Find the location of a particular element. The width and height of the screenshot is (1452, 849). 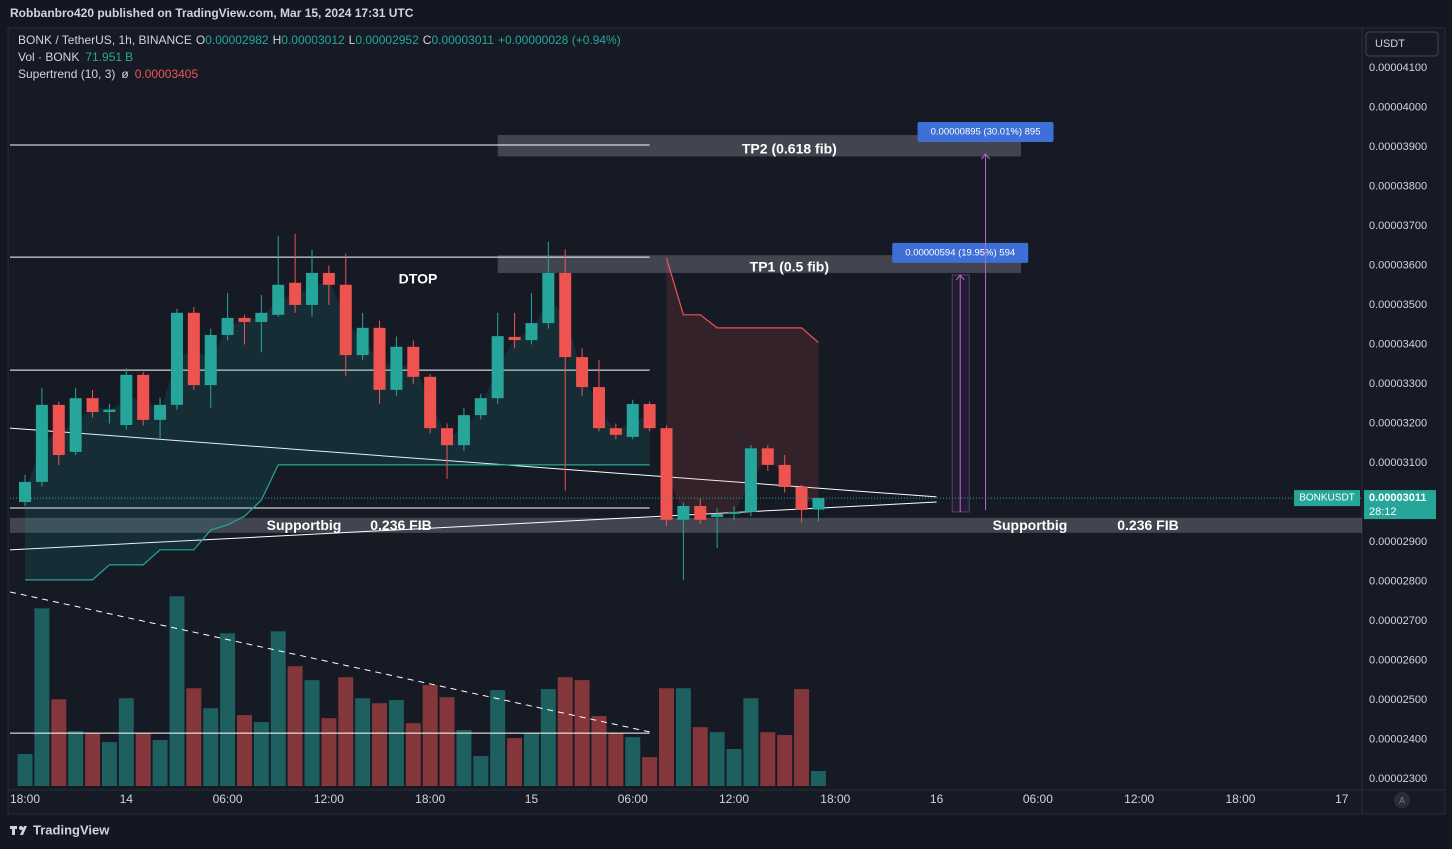

ticker-tag is located at coordinates (1327, 498).